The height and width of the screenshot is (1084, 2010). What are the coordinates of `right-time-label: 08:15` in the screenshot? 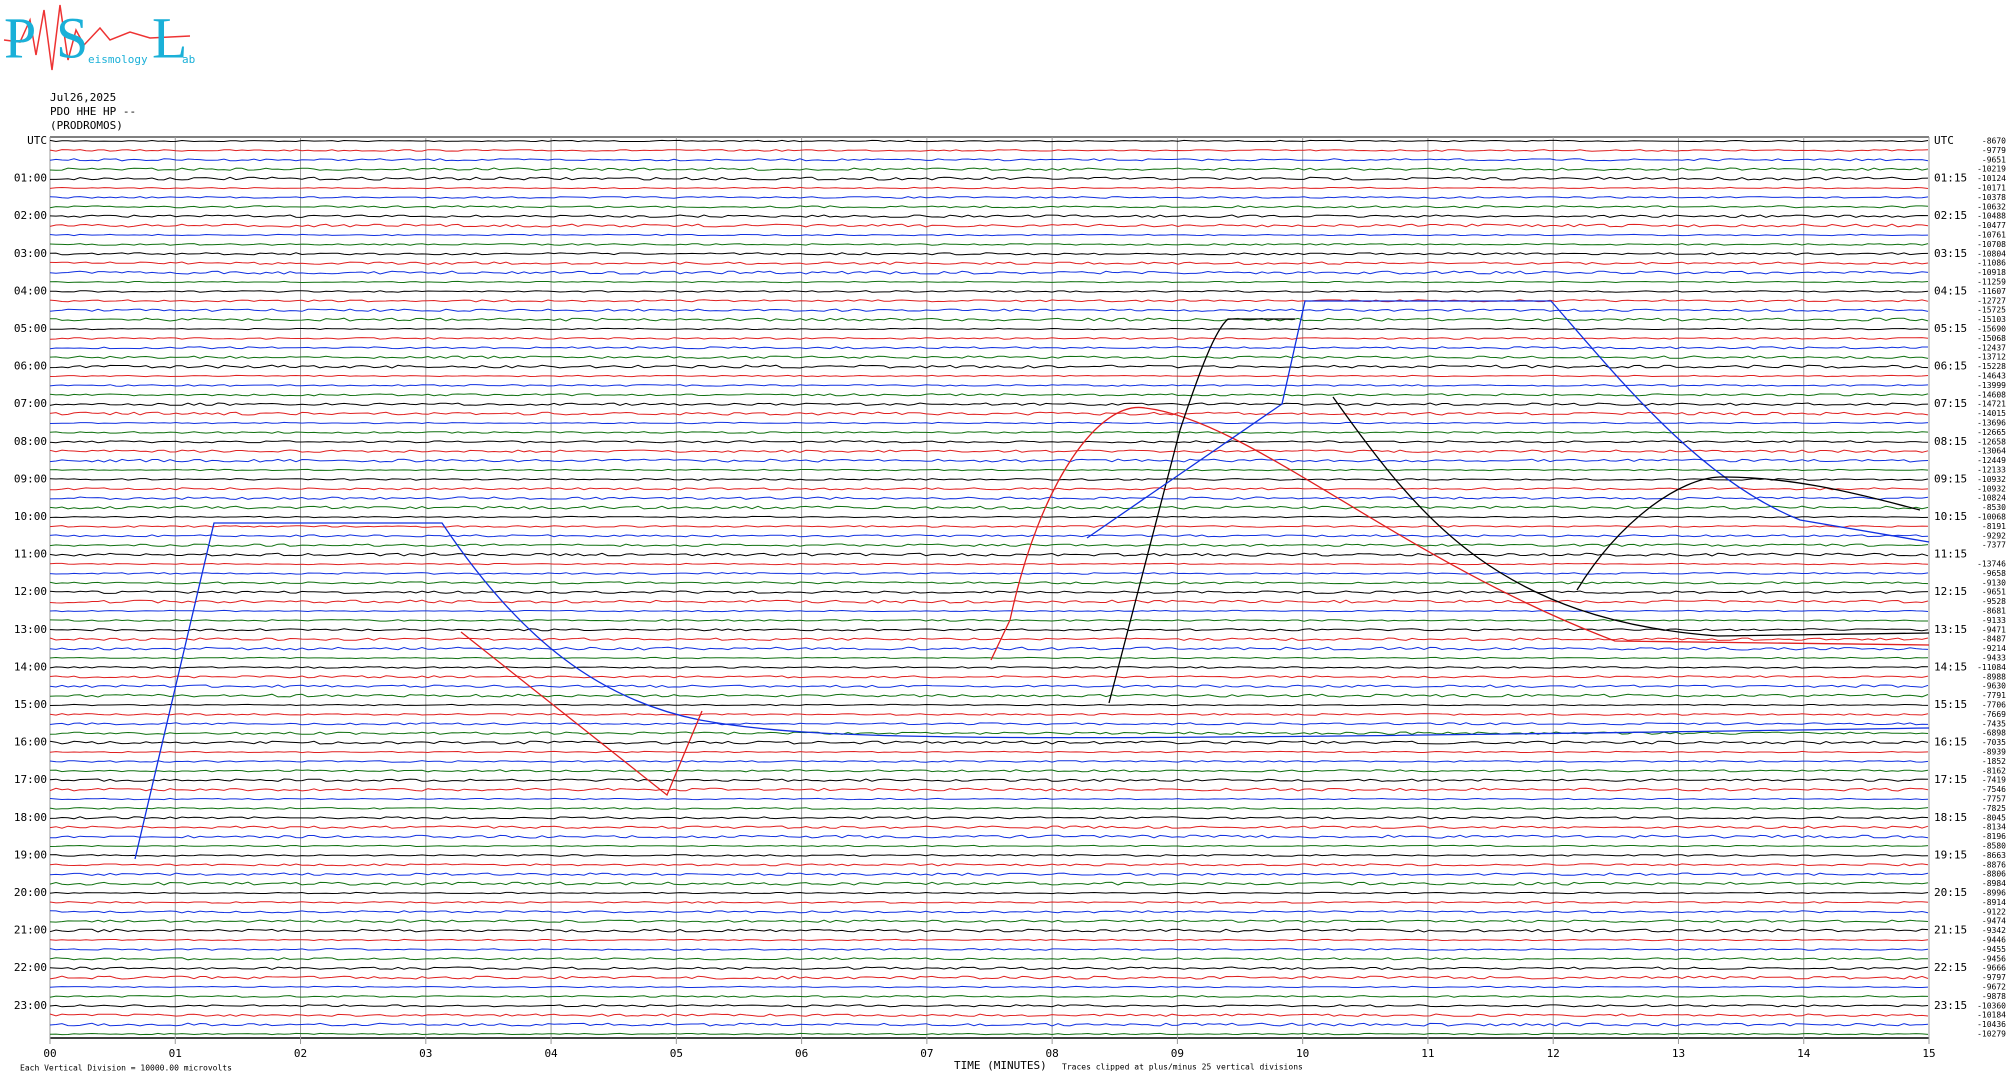 It's located at (1950, 441).